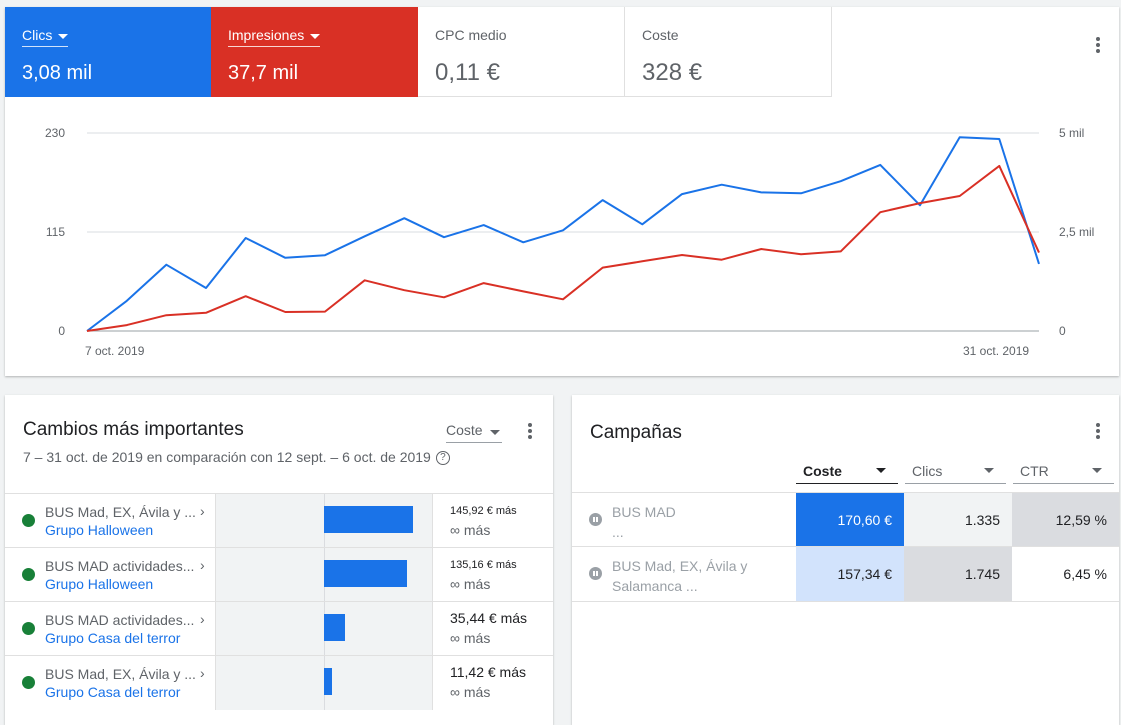 This screenshot has height=725, width=1121. I want to click on y-right-tick-label: 0, so click(1062, 331).